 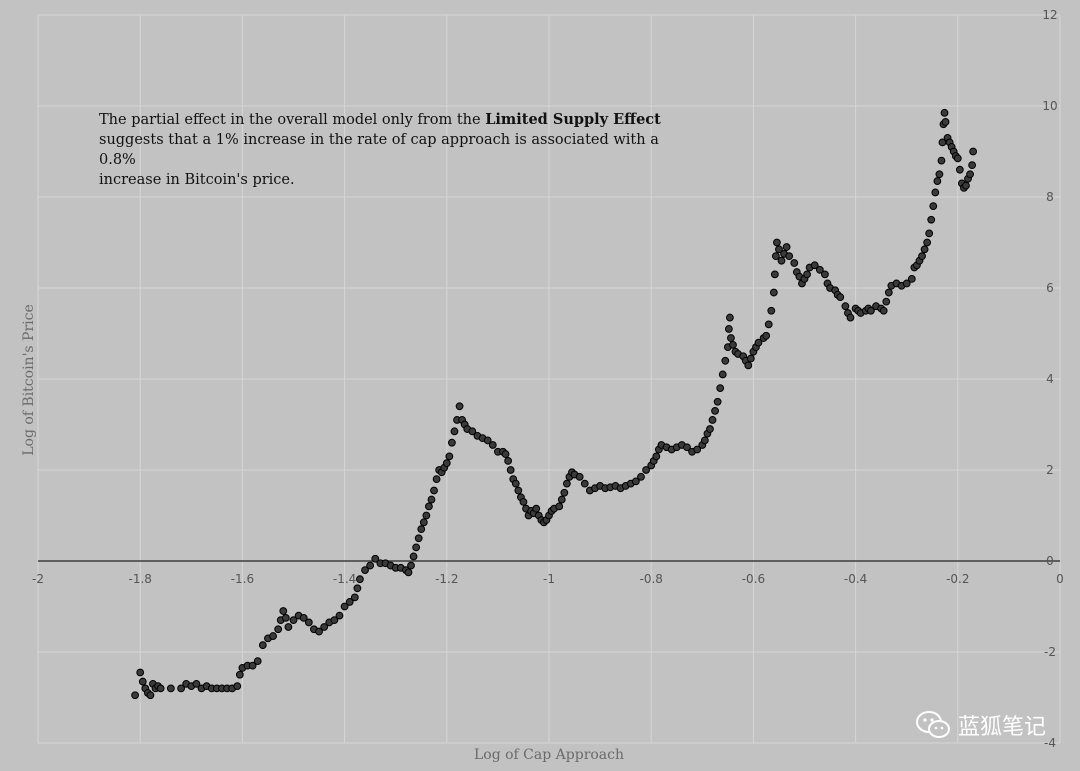 What do you see at coordinates (1049, 15) in the screenshot?
I see `y-tick-label: 12` at bounding box center [1049, 15].